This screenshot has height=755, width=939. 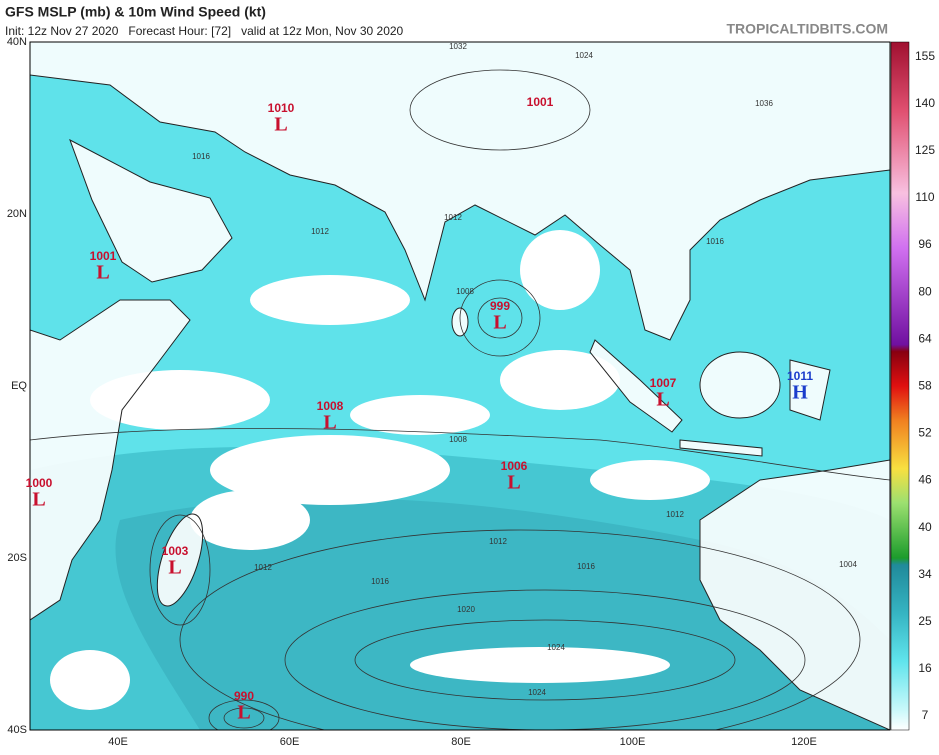 What do you see at coordinates (290, 742) in the screenshot?
I see `lon-label: 60E` at bounding box center [290, 742].